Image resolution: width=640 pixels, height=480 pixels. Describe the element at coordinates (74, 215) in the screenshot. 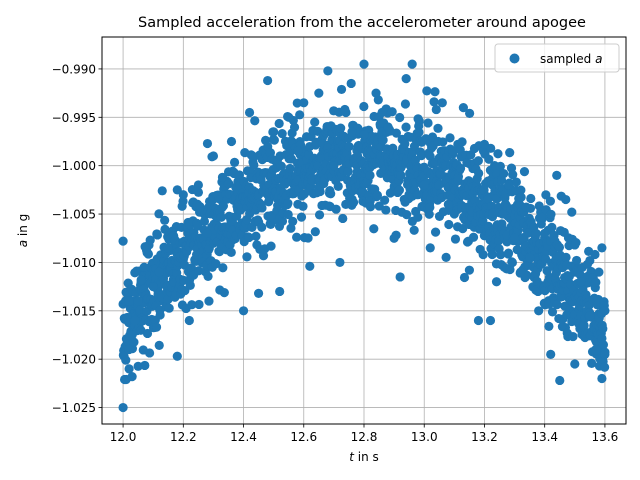

I see `y-tick-label: −1.005` at that location.